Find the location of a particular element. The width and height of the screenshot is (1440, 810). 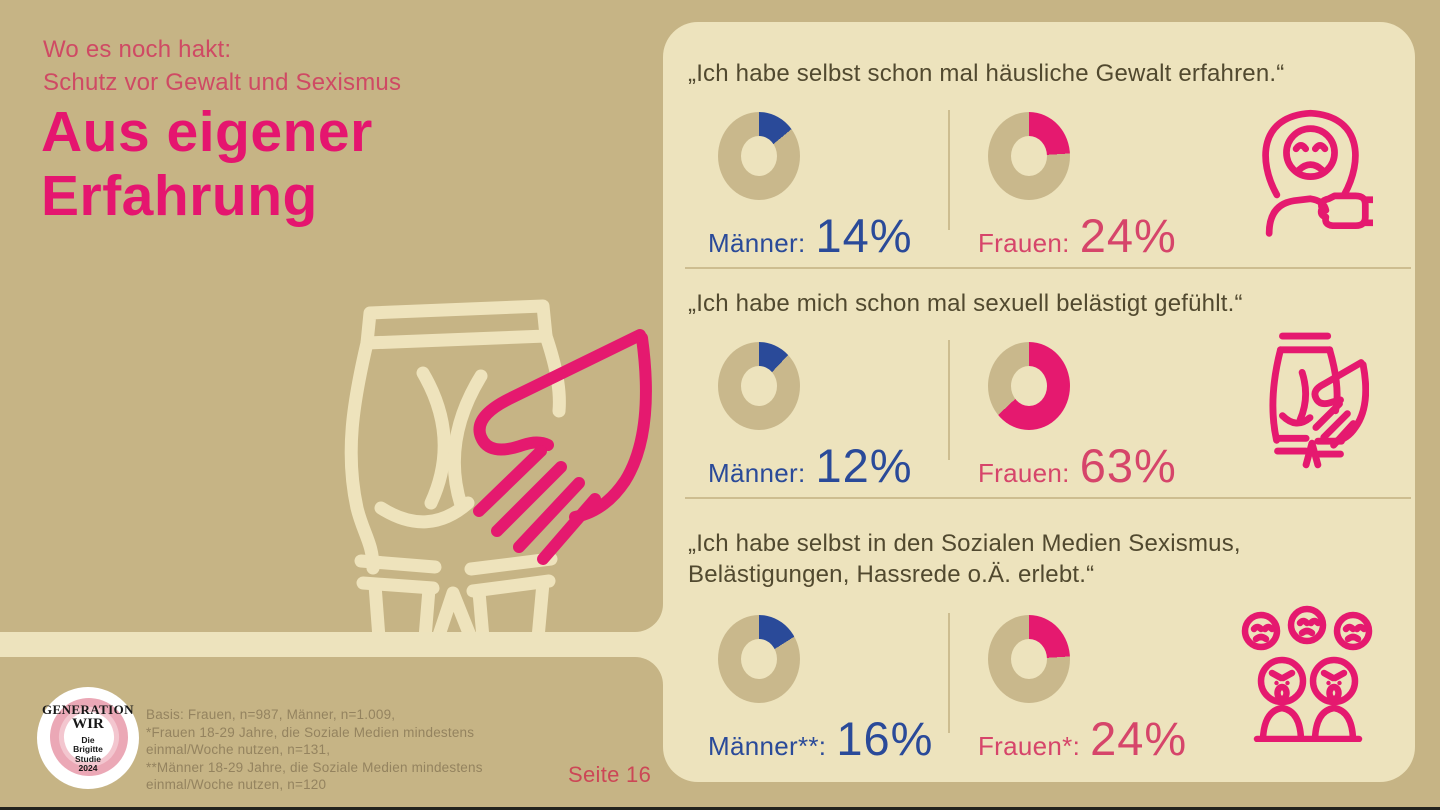

logo-subtitle-line3: Studie is located at coordinates (88, 758).